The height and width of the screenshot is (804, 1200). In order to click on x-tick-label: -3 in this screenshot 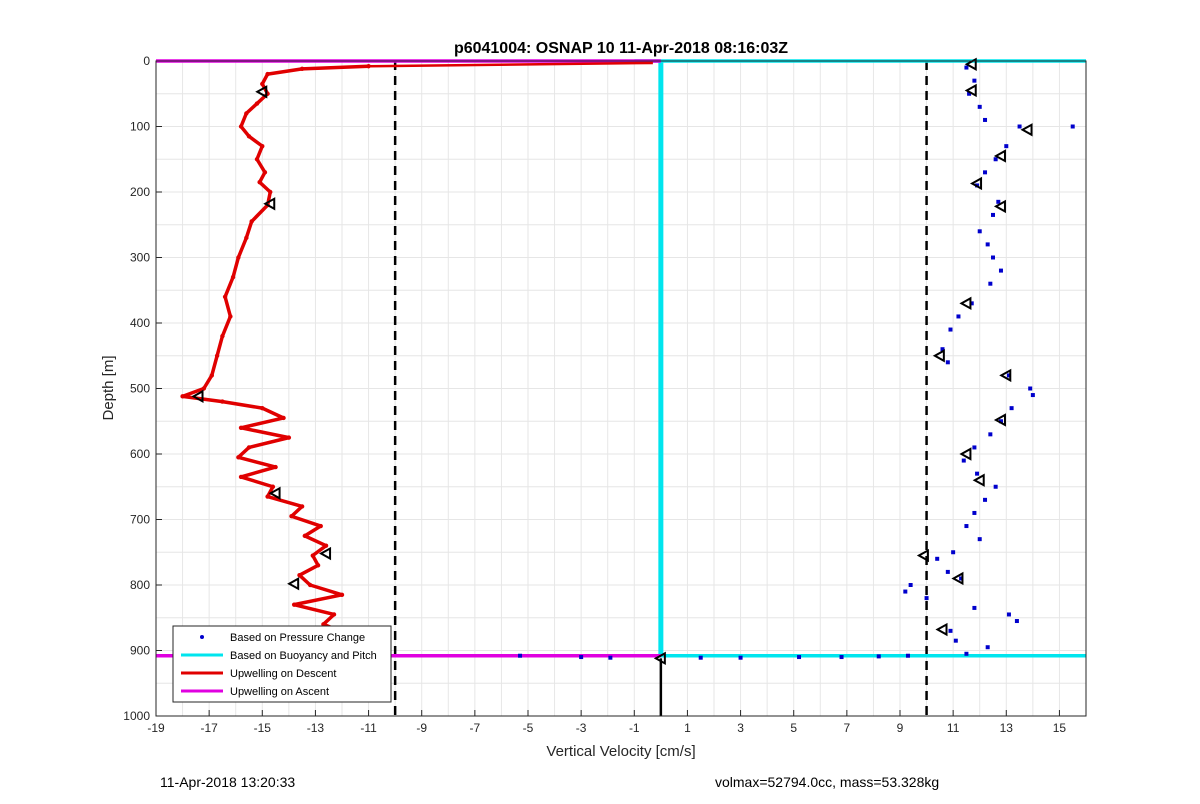, I will do `click(581, 728)`.